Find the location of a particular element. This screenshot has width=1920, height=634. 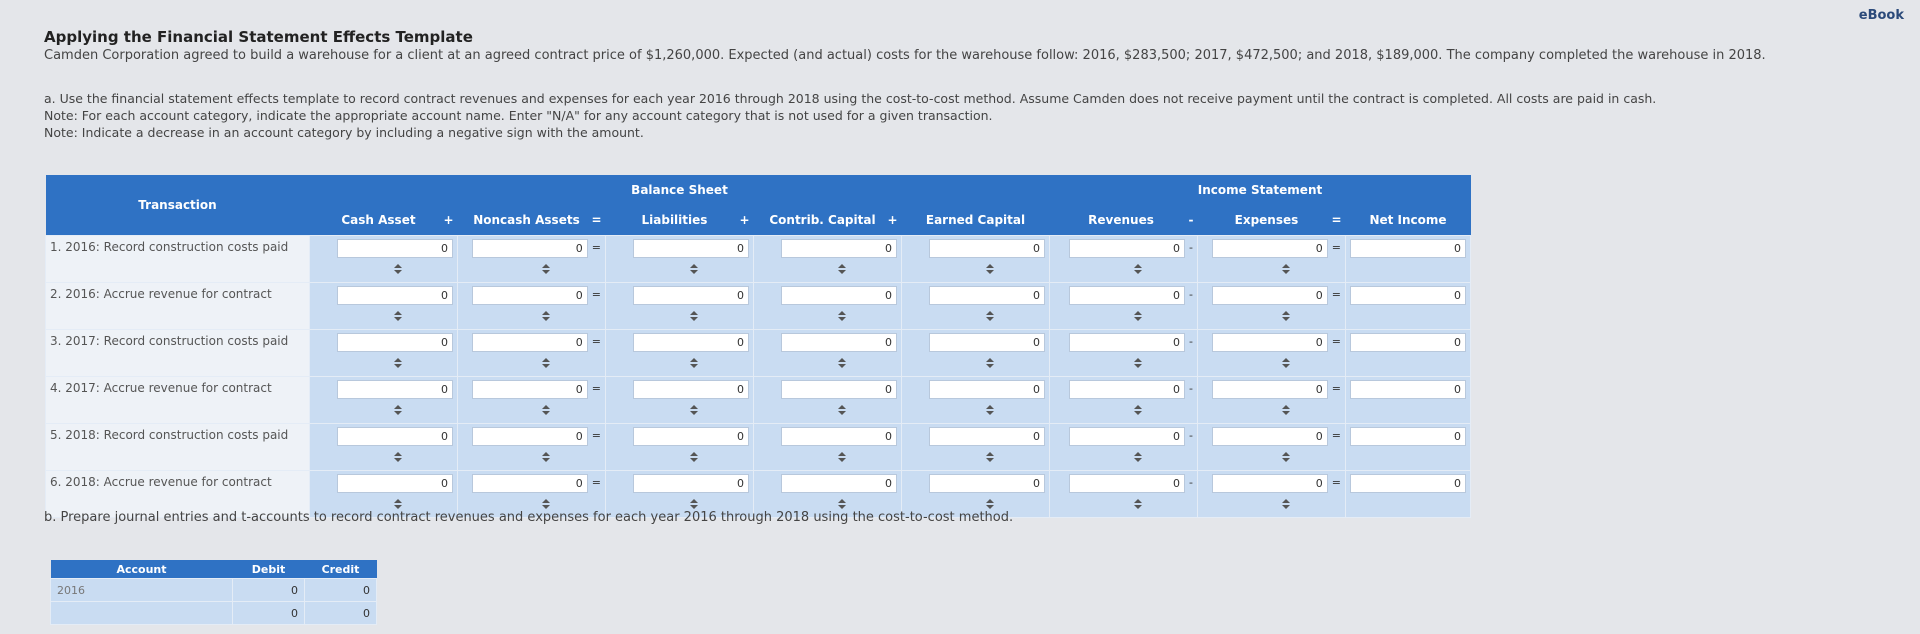

value-line: 0 is located at coordinates (987, 388).